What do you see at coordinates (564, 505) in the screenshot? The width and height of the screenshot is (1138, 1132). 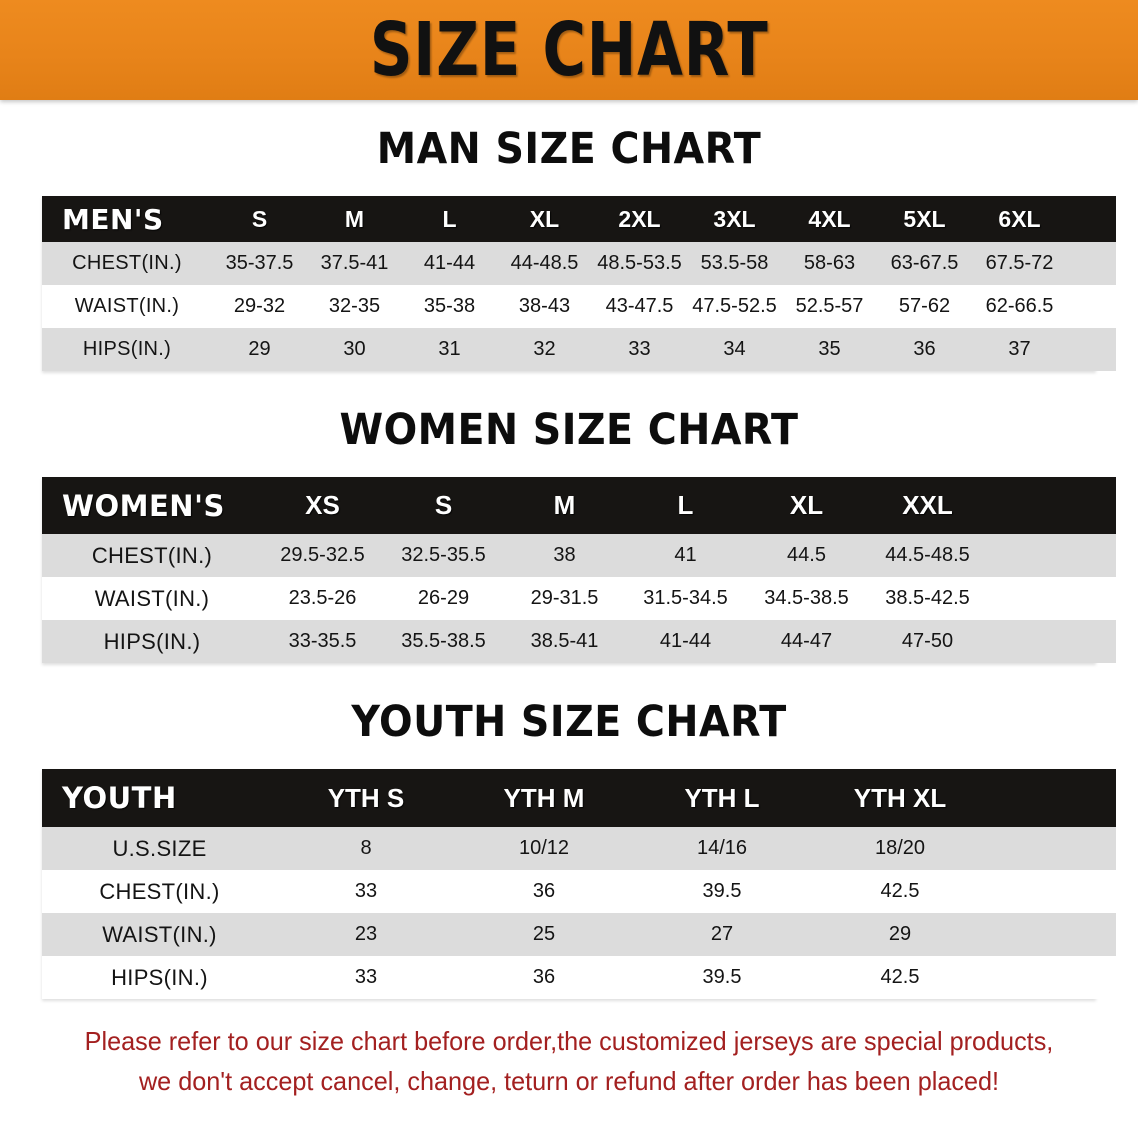 I see `women-size-header-m: M` at bounding box center [564, 505].